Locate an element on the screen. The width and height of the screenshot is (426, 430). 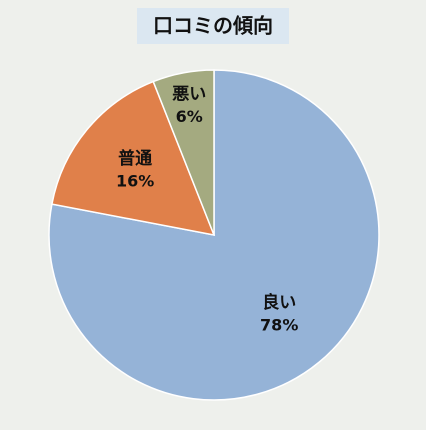
slice-value: 16% is located at coordinates (135, 180).